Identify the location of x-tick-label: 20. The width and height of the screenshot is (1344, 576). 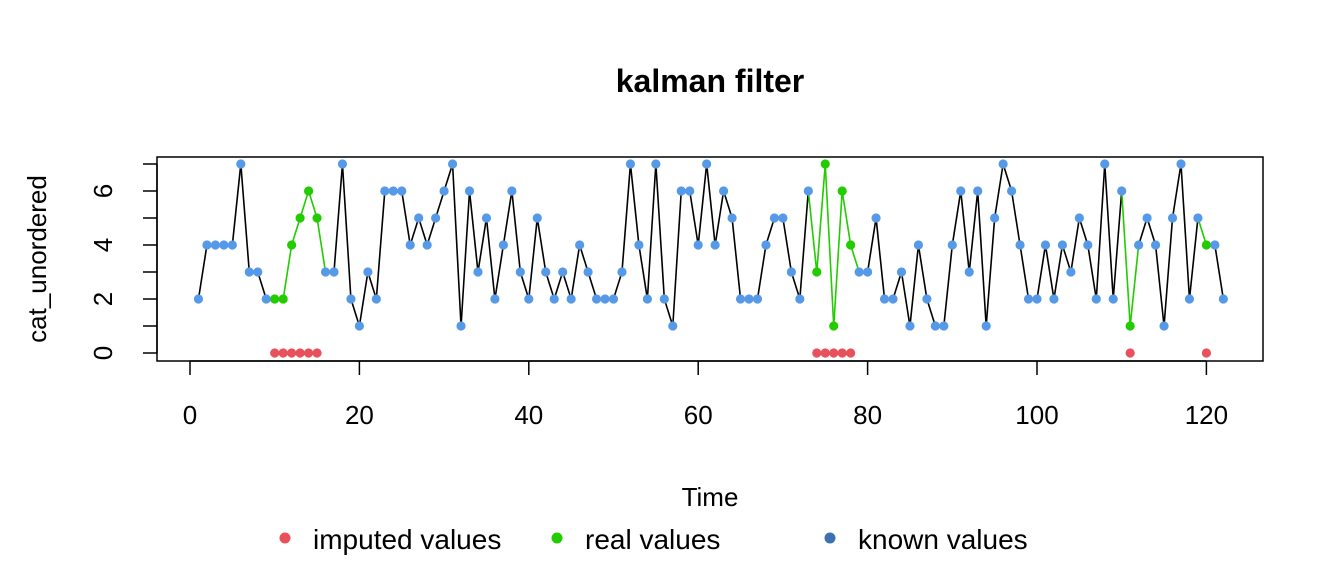
(359, 415).